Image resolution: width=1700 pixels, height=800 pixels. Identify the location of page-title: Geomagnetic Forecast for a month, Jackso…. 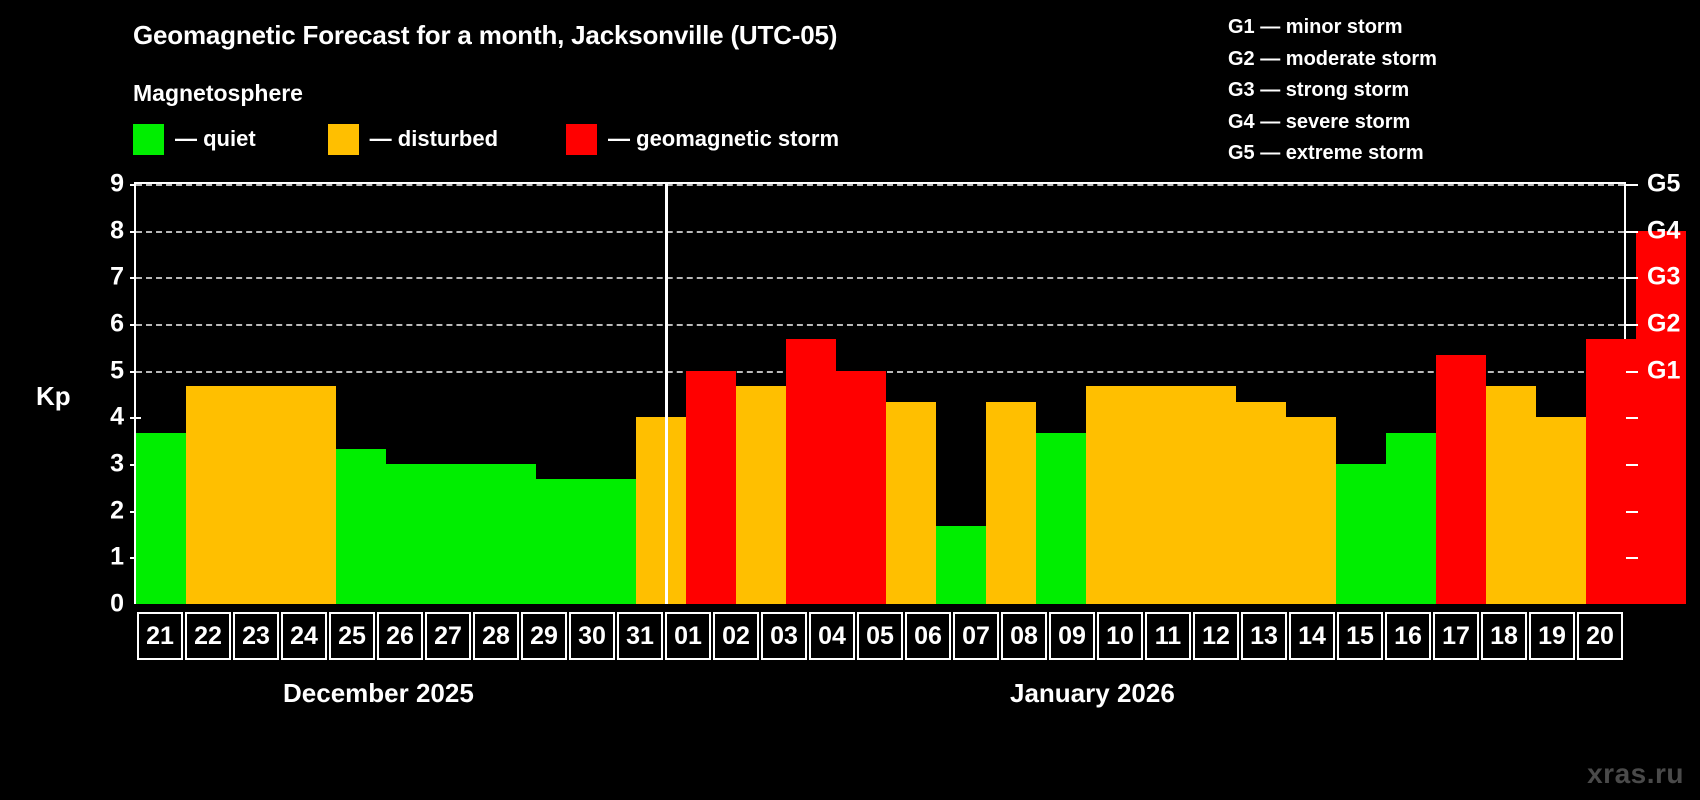
(485, 35).